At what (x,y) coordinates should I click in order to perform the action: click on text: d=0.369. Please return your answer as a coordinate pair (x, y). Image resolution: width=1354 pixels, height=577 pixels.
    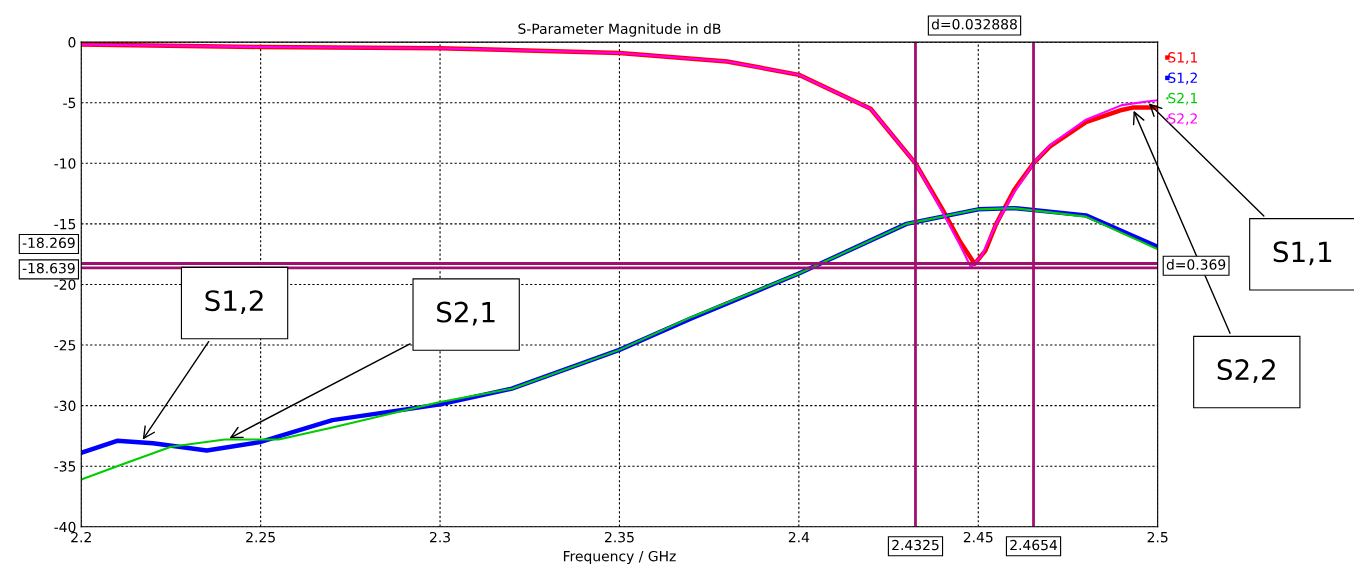
    Looking at the image, I should click on (1196, 264).